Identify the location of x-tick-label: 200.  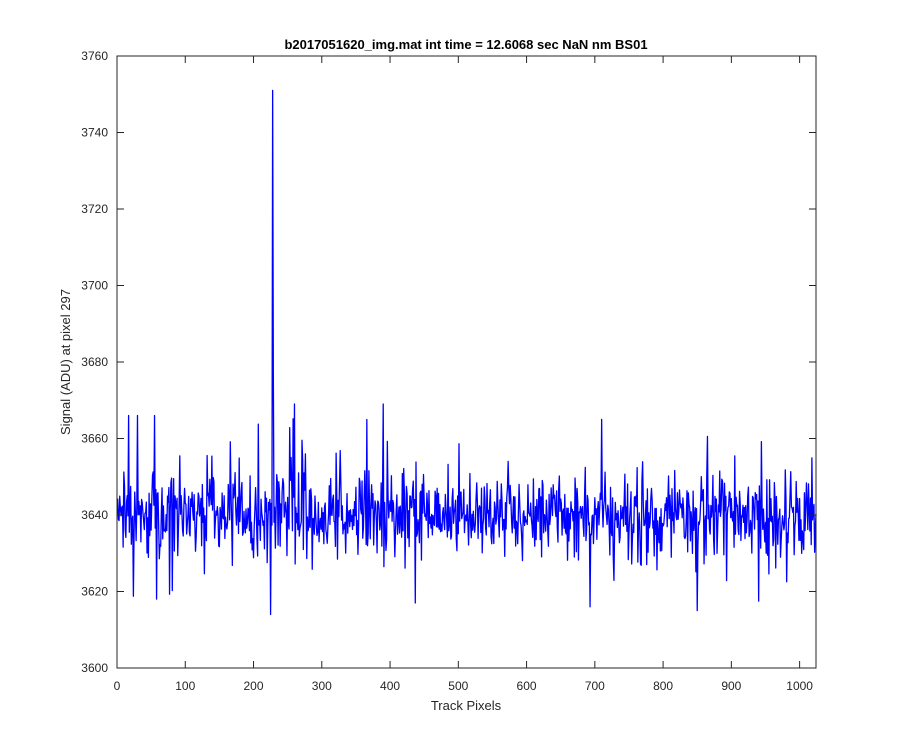
(254, 686).